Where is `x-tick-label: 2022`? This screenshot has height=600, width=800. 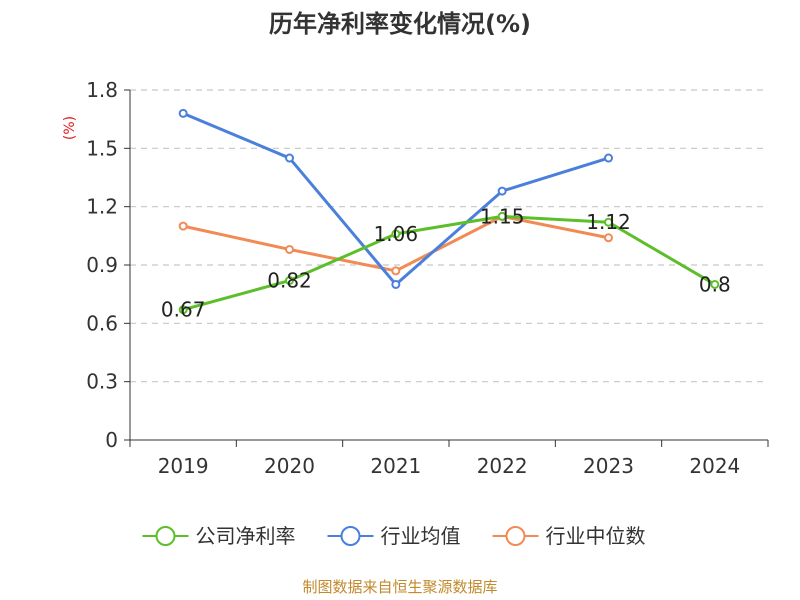 x-tick-label: 2022 is located at coordinates (502, 466).